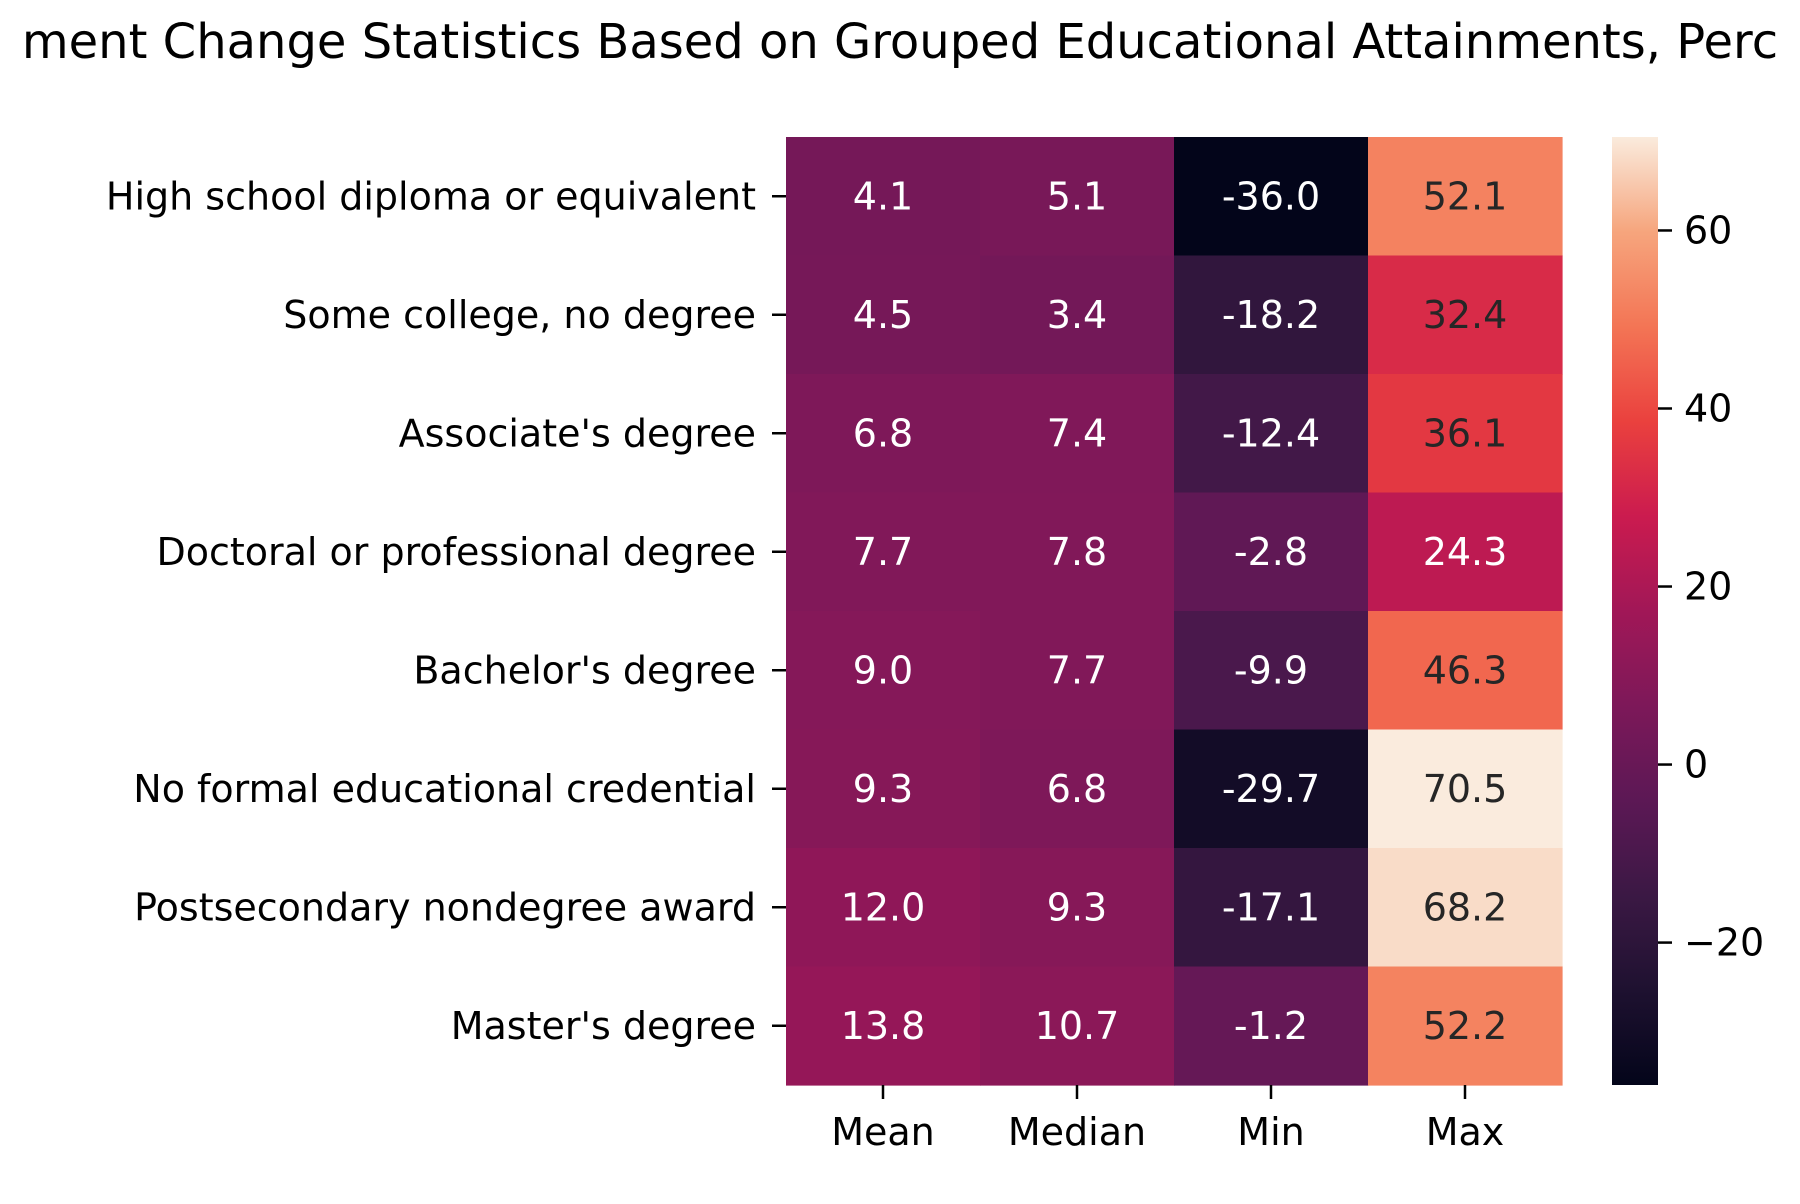 The image size is (1800, 1204). I want to click on cell-value-label: 52.2, so click(1465, 1026).